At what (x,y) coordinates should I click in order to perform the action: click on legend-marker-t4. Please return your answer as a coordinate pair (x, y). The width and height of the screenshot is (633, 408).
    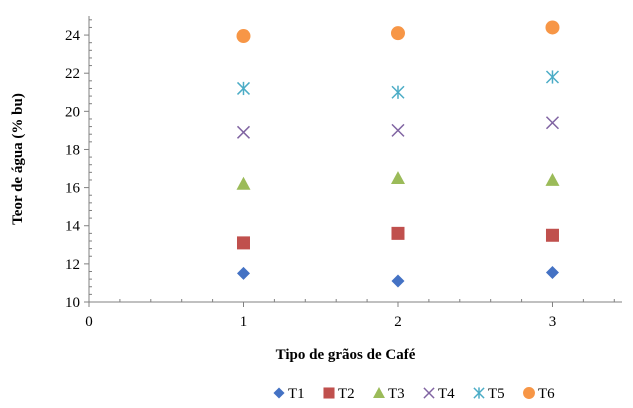
    Looking at the image, I should click on (429, 393).